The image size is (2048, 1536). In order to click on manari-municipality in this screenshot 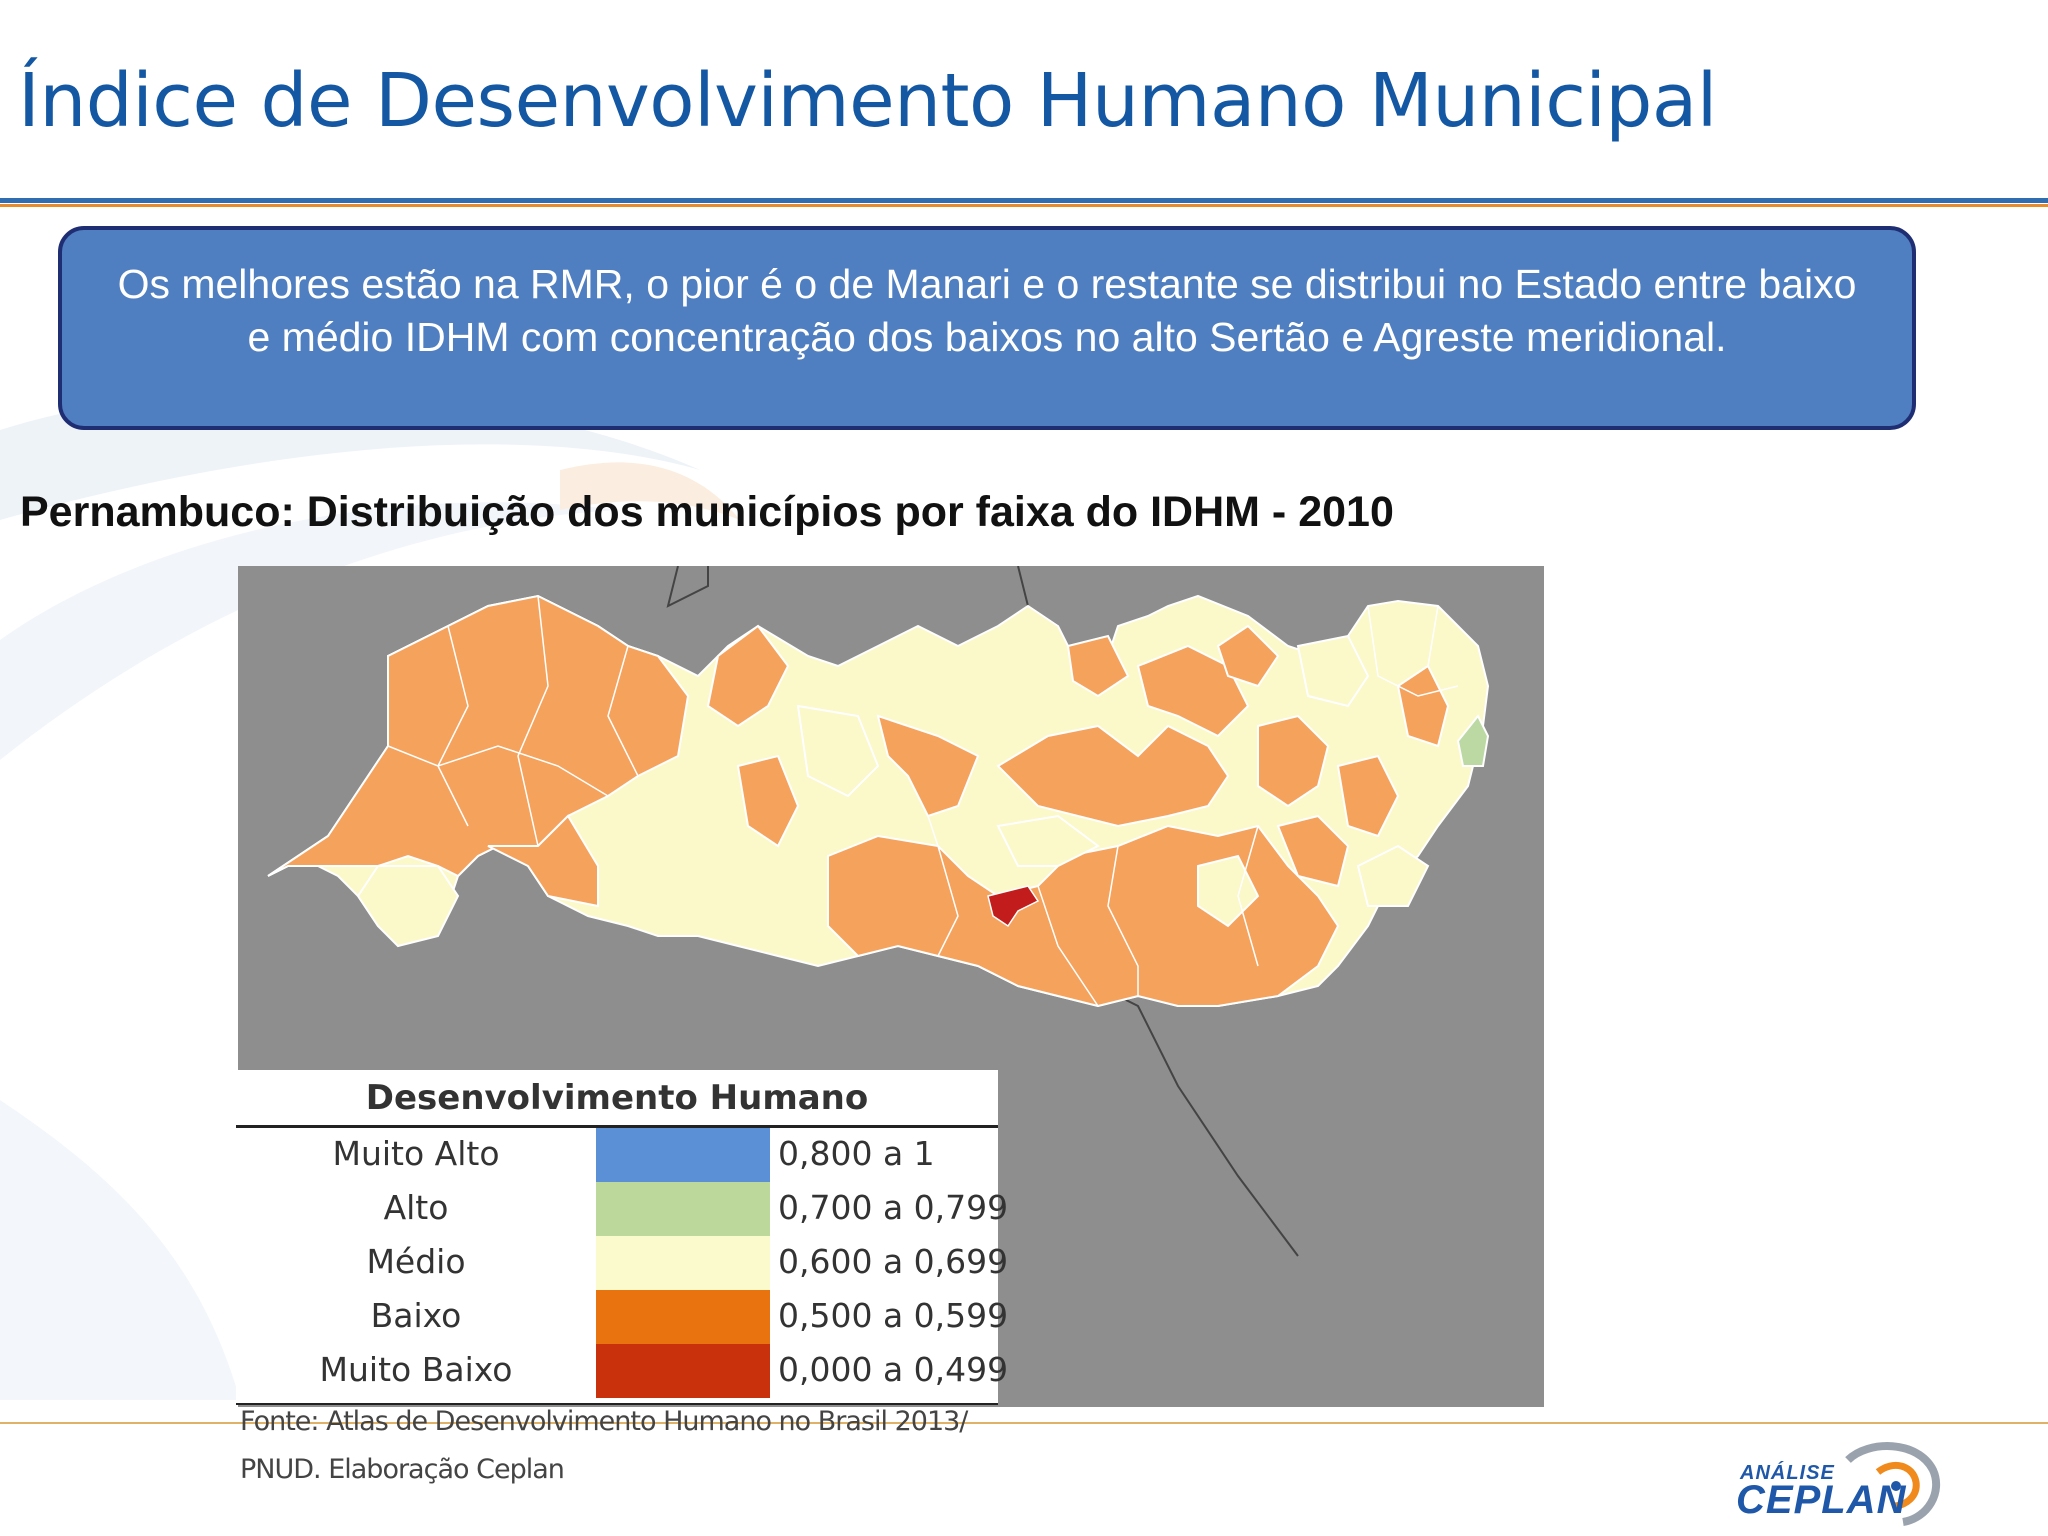, I will do `click(1013, 906)`.